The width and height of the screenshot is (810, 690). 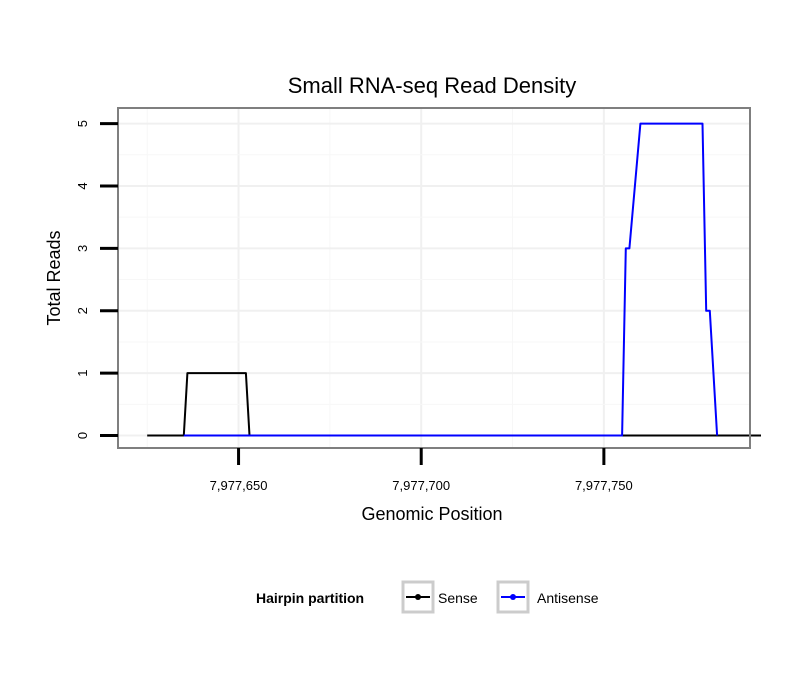 I want to click on x-tick-label: 7,977,700, so click(x=421, y=485).